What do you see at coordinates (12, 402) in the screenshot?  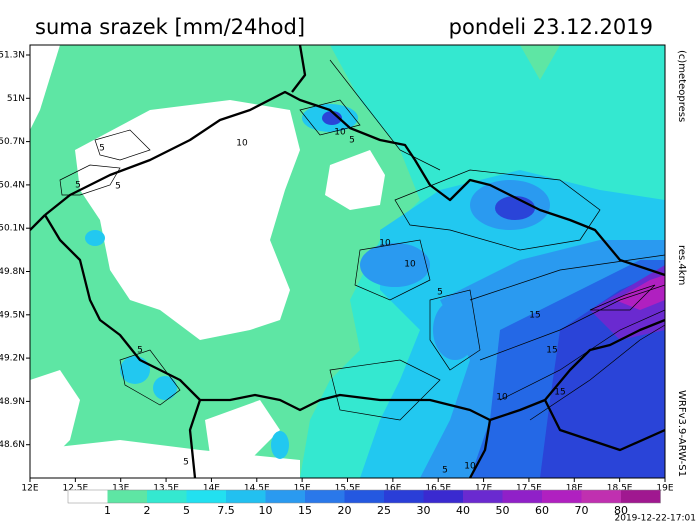 I see `lat-label: 48.9N` at bounding box center [12, 402].